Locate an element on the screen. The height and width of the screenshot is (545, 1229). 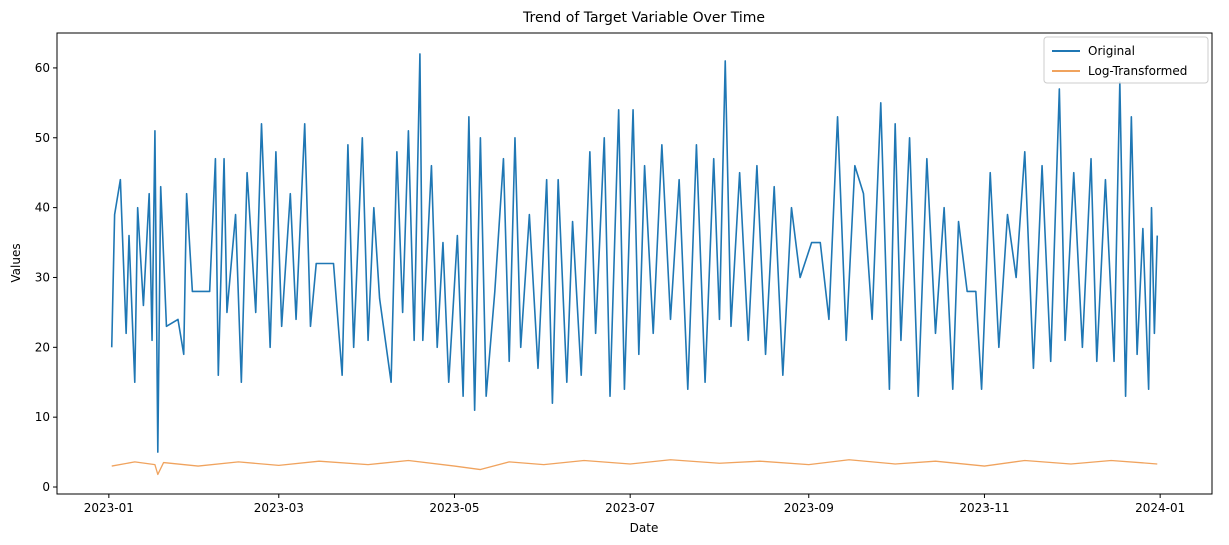
y-tick-label: 40 is located at coordinates (42, 208).